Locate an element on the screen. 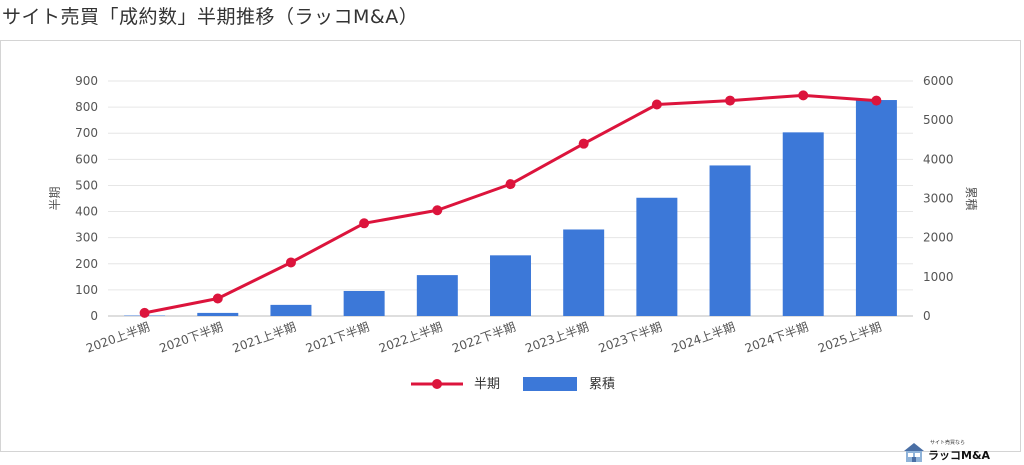 The width and height of the screenshot is (1024, 465). x-tick-label: 2022下半期 is located at coordinates (483, 338).